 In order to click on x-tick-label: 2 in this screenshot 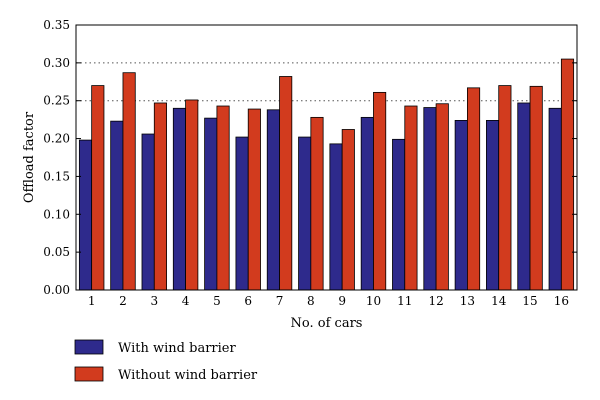, I will do `click(123, 301)`.